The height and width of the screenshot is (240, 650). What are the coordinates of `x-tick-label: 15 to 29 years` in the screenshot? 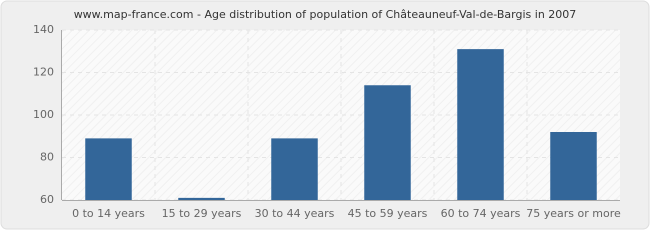 It's located at (202, 213).